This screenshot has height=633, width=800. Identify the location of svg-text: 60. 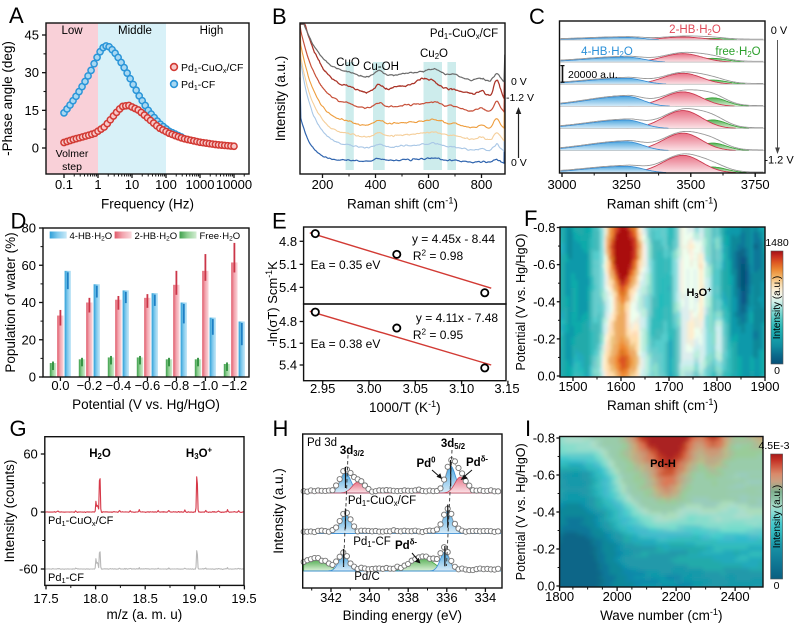
(29, 265).